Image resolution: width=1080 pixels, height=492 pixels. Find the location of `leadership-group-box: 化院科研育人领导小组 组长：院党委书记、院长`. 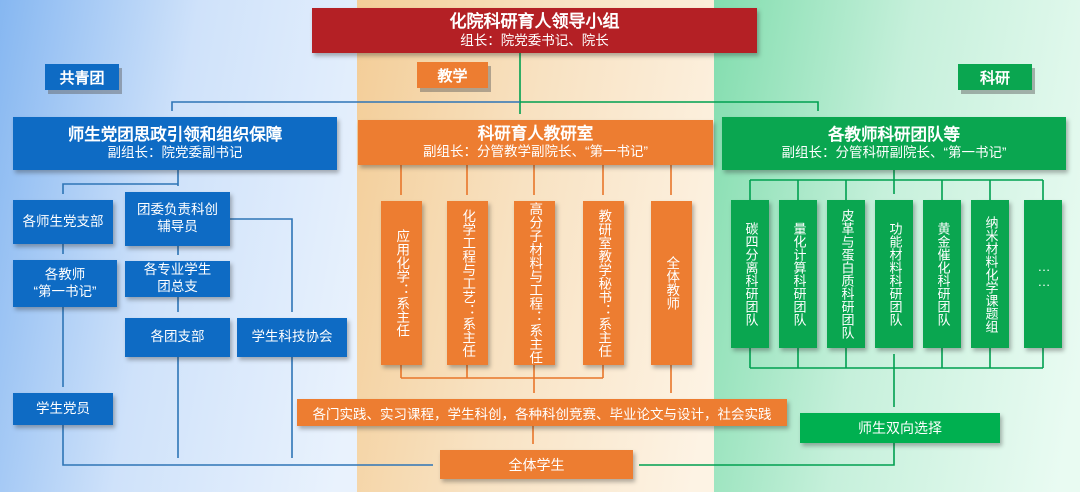

leadership-group-box: 化院科研育人领导小组 组长：院党委书记、院长 is located at coordinates (534, 30).